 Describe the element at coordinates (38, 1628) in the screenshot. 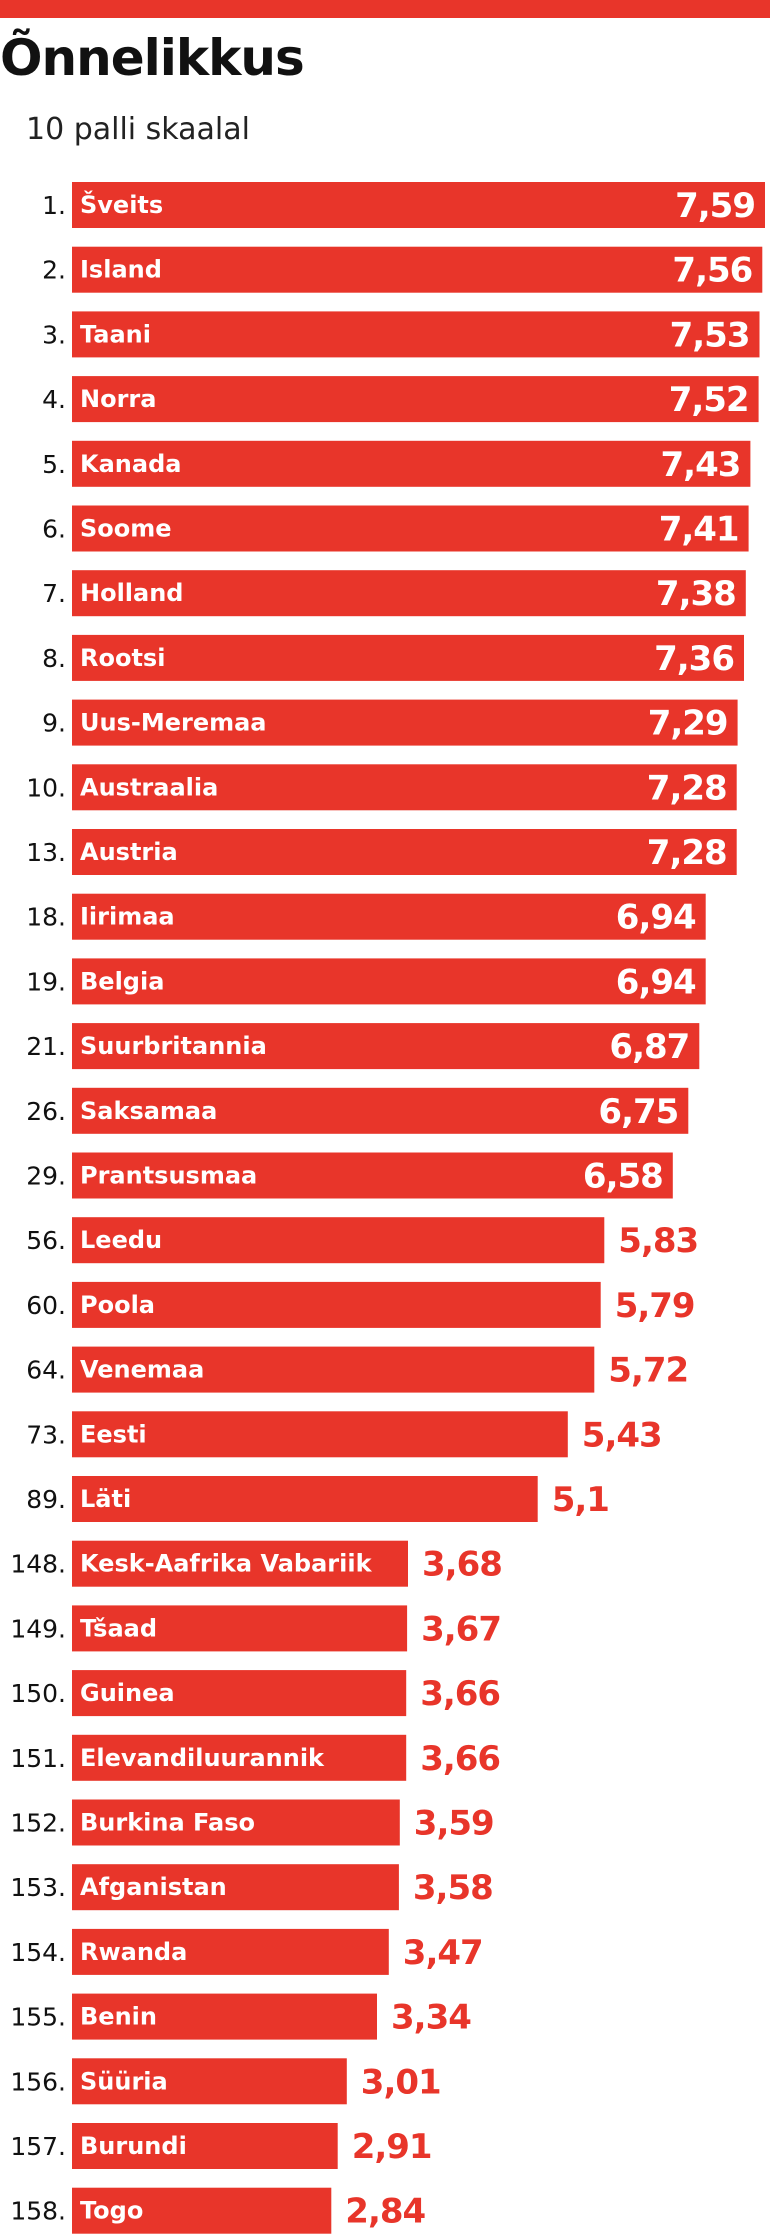

I see `rank-label: 149.` at that location.